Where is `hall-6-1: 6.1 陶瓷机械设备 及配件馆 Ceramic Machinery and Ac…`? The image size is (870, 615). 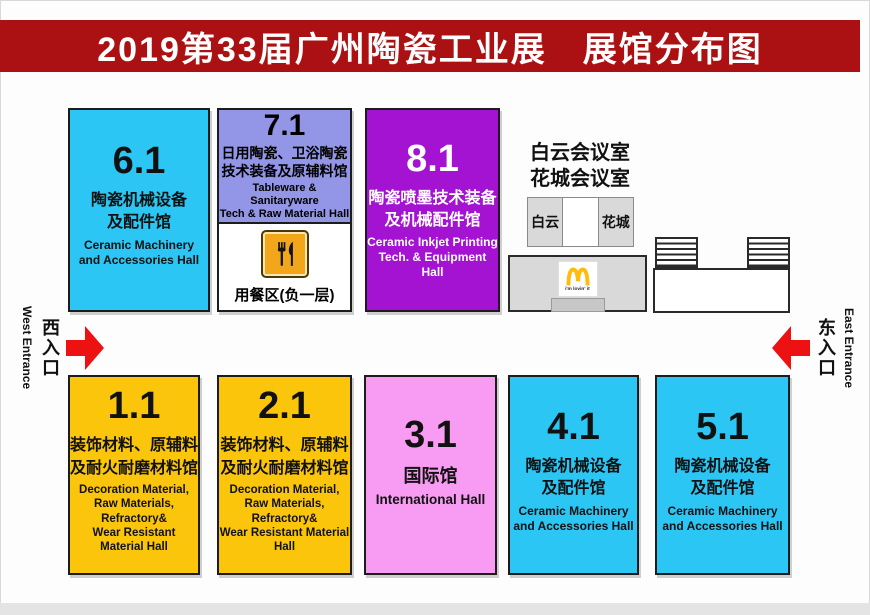
hall-6-1: 6.1 陶瓷机械设备 及配件馆 Ceramic Machinery and Ac… is located at coordinates (139, 210).